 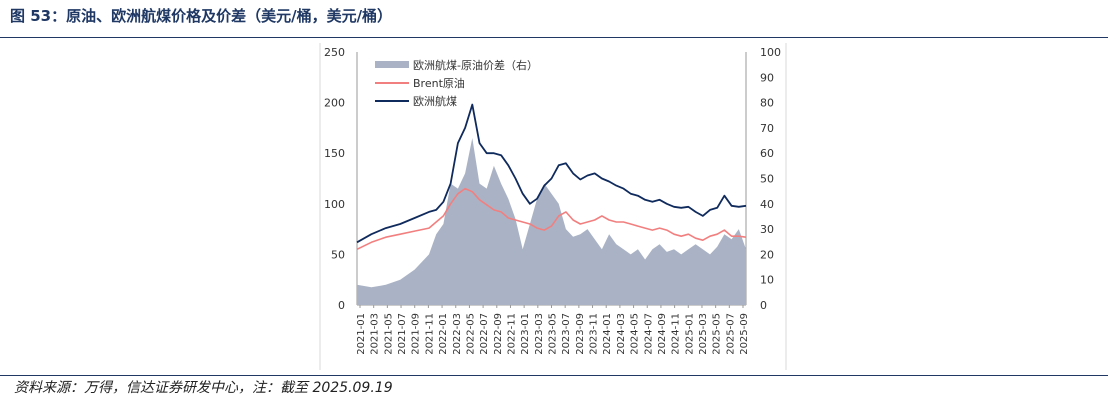 What do you see at coordinates (554, 375) in the screenshot?
I see `source-rule` at bounding box center [554, 375].